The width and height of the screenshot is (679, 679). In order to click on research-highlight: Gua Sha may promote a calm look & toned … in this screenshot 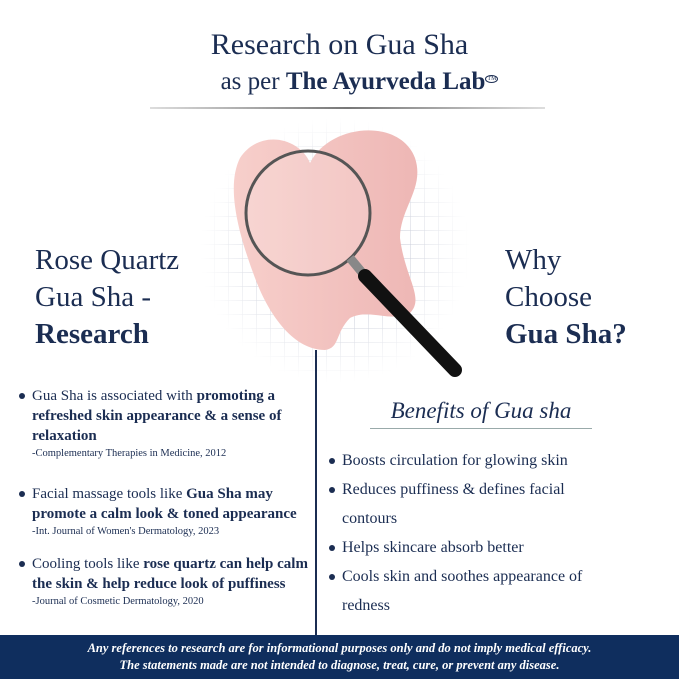, I will do `click(164, 504)`.